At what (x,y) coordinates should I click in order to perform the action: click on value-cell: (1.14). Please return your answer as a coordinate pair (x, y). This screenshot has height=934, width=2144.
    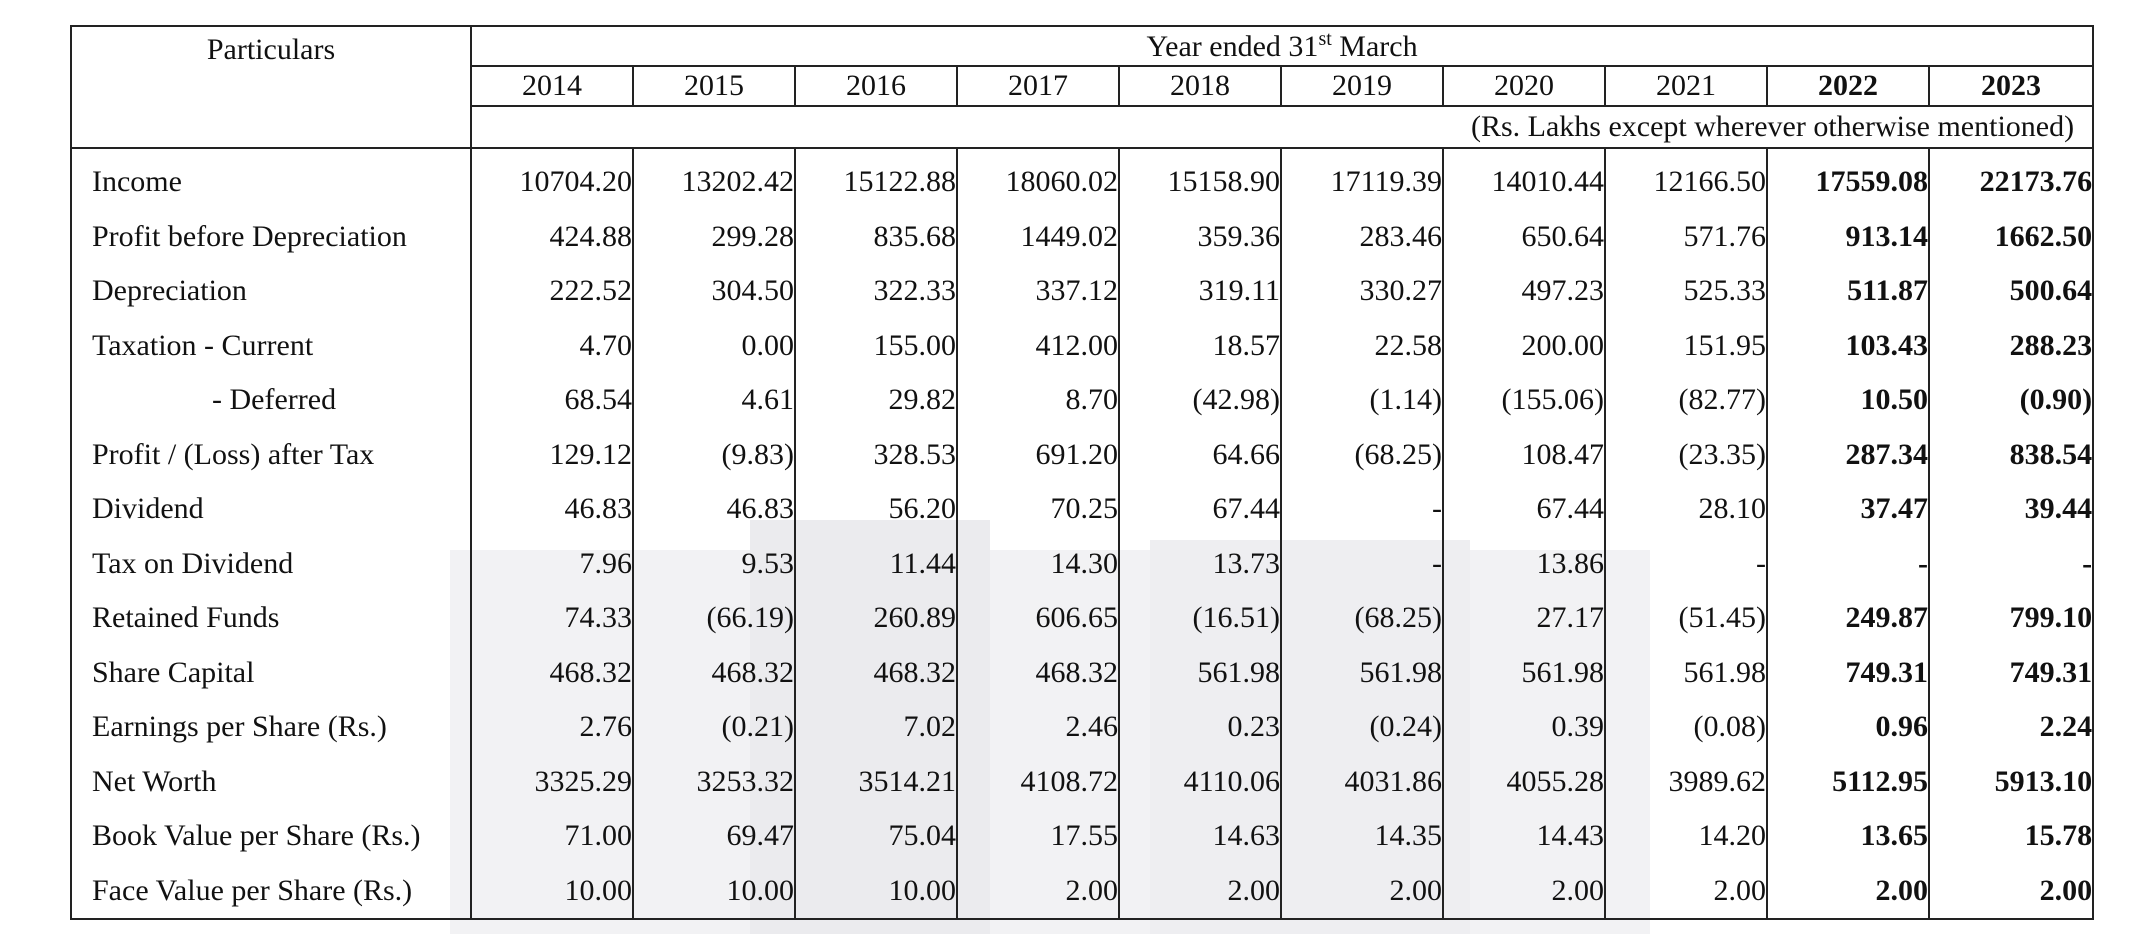
    Looking at the image, I should click on (1362, 400).